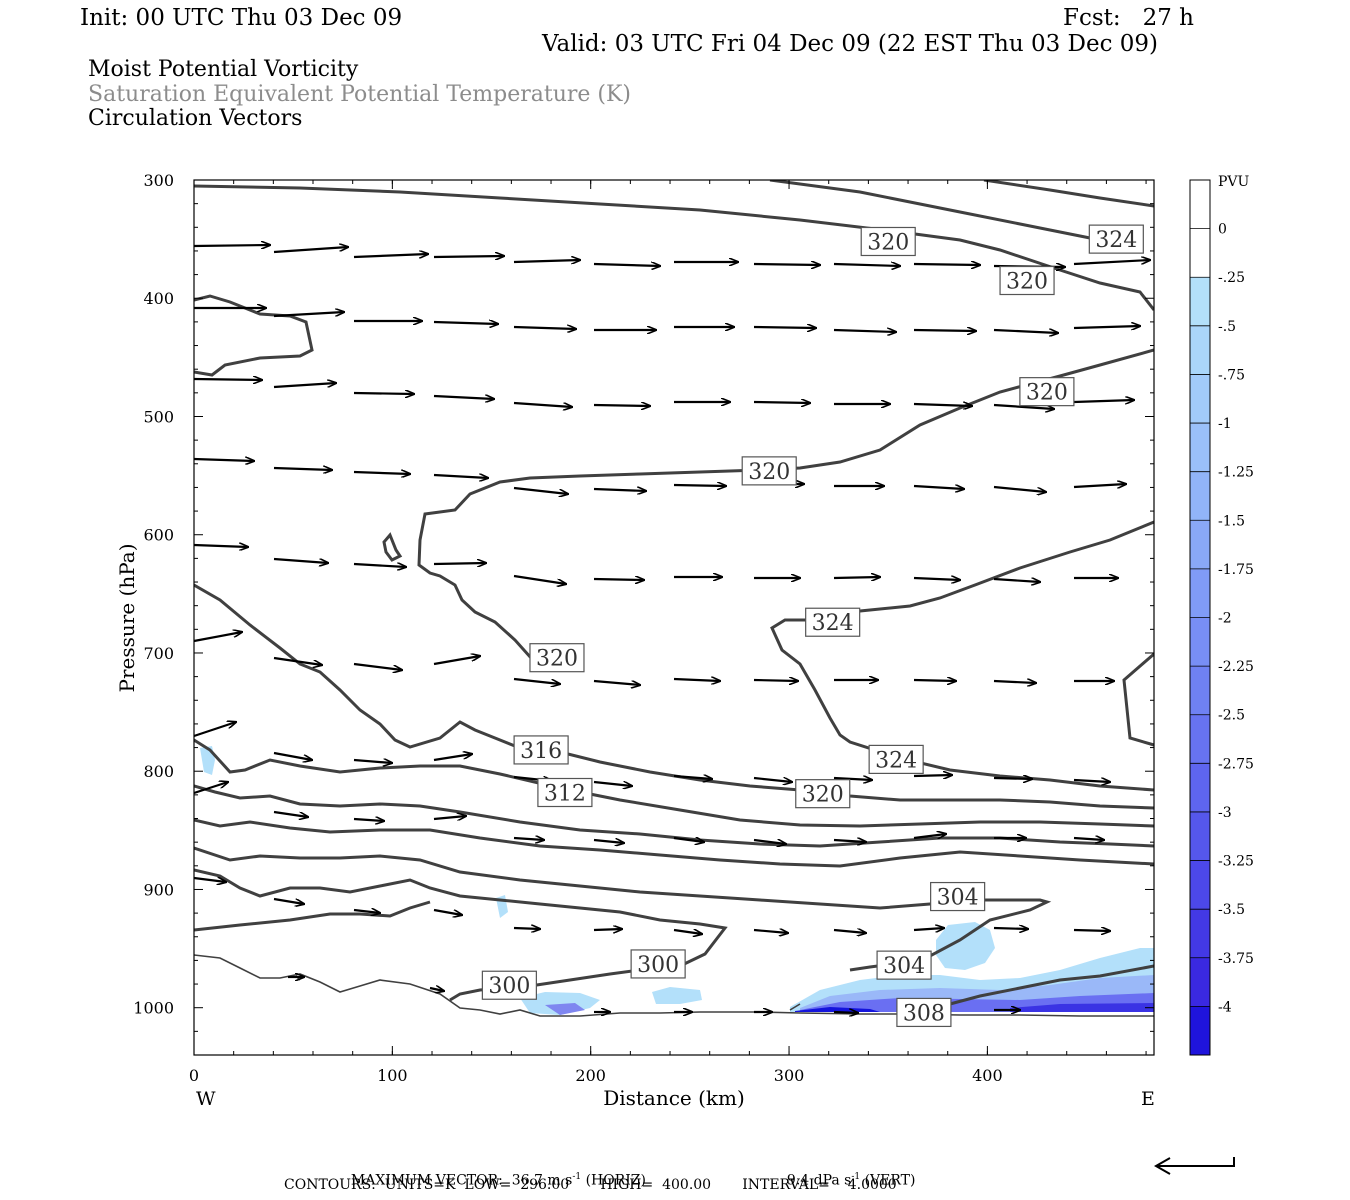 This screenshot has width=1350, height=1200. What do you see at coordinates (392, 1075) in the screenshot?
I see `x-tick-label: 100` at bounding box center [392, 1075].